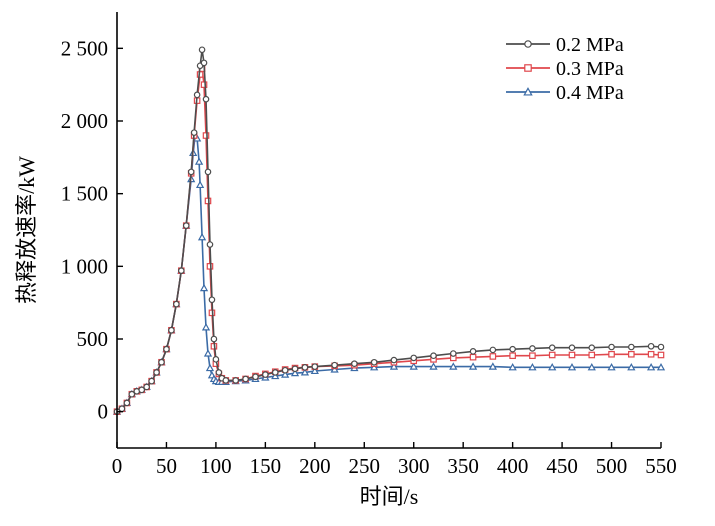 Image resolution: width=715 pixels, height=526 pixels. Describe the element at coordinates (513, 466) in the screenshot. I see `x-tick-label-400: 400` at that location.